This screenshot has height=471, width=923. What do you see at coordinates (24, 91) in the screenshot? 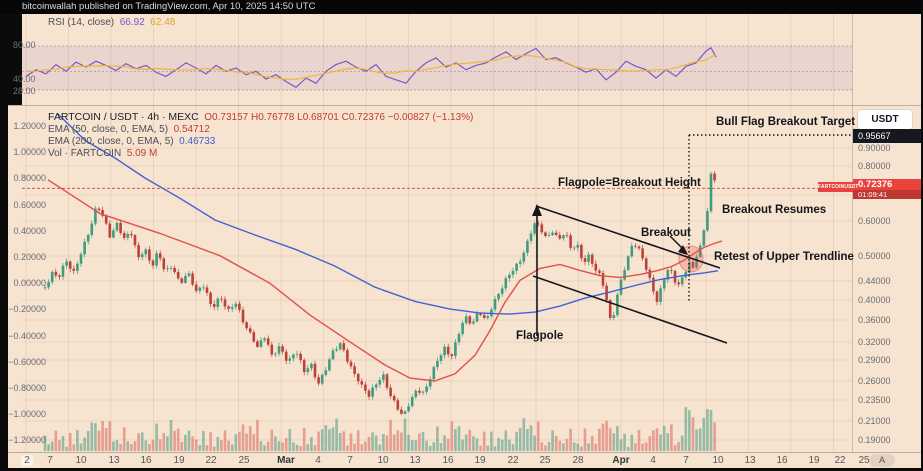
I see `rsi-axis-tick-label: 28.00` at bounding box center [24, 91].